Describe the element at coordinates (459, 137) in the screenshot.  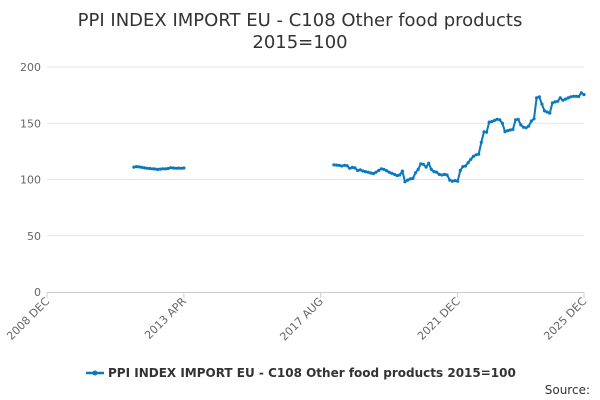
I see `series-line` at that location.